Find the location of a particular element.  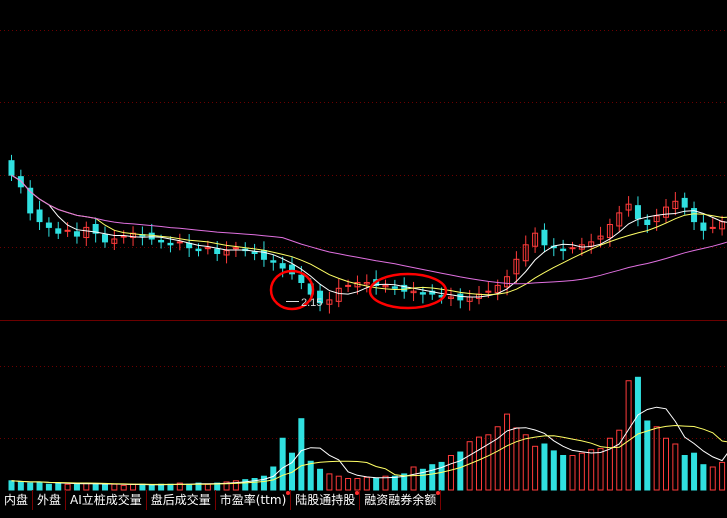

tab-waipan: 外盘 is located at coordinates (50, 500).